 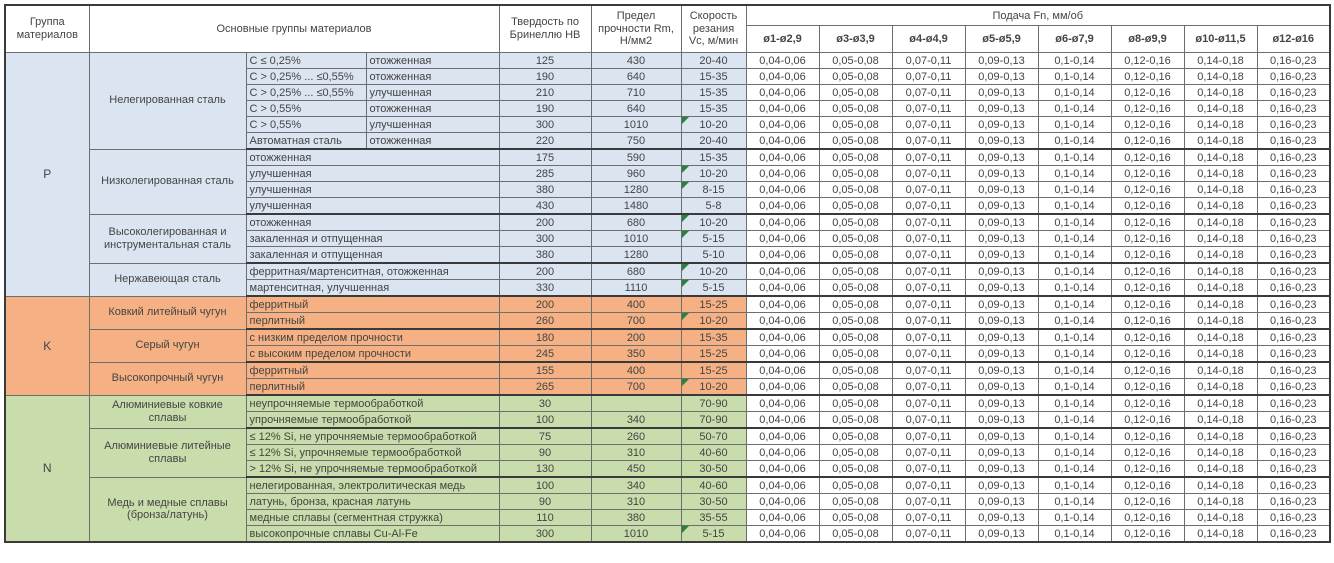 What do you see at coordinates (713, 517) in the screenshot?
I see `cutting-speed-cell: 35-55` at bounding box center [713, 517].